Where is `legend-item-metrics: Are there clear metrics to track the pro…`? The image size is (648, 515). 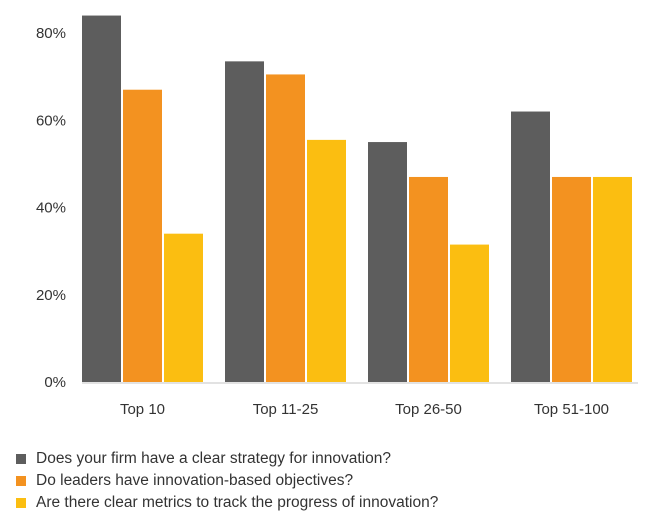 legend-item-metrics: Are there clear metrics to track the pro… is located at coordinates (227, 503).